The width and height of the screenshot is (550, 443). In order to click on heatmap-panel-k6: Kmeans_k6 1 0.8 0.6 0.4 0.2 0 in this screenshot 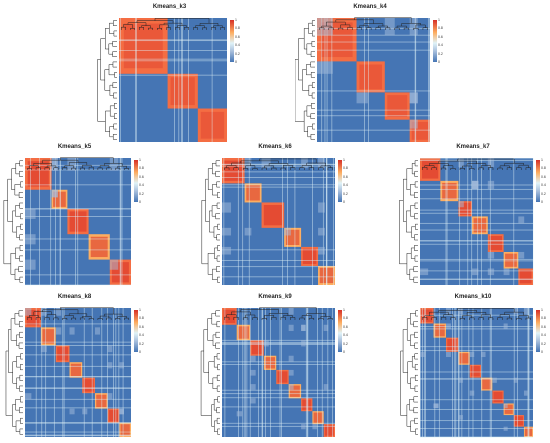, I will do `click(275, 215)`.